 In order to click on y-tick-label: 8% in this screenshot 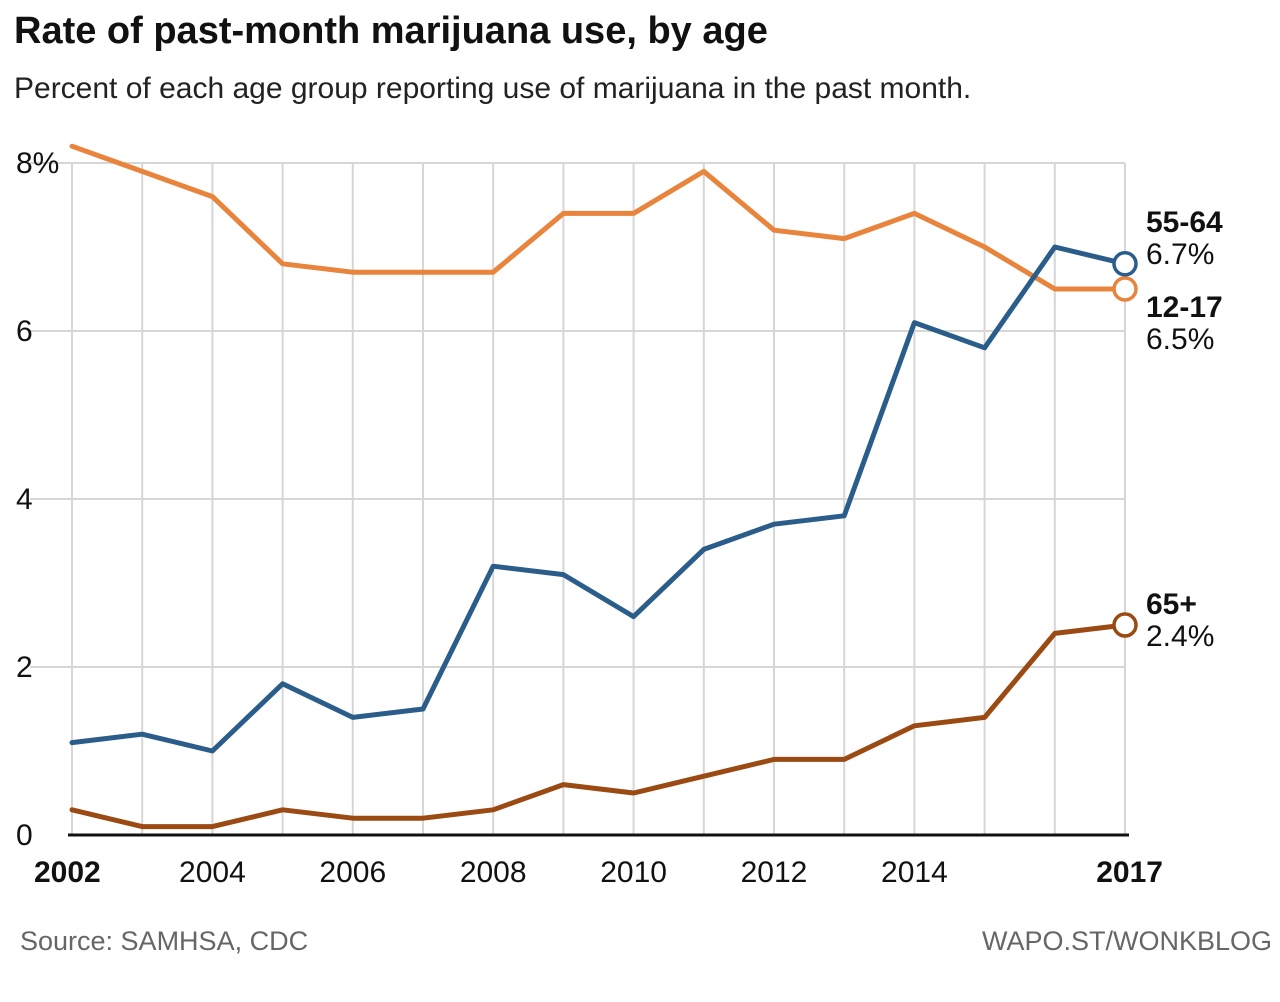, I will do `click(37, 163)`.